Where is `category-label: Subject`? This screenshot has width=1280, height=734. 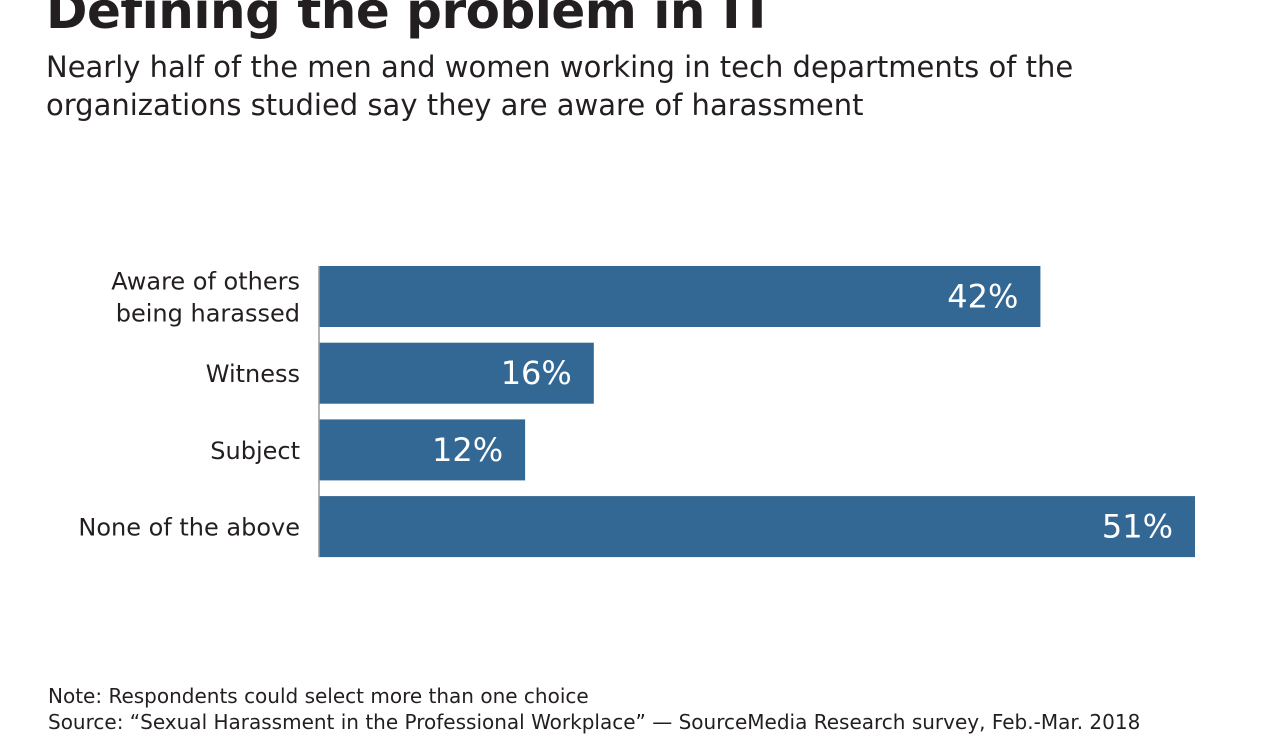 category-label: Subject is located at coordinates (255, 451).